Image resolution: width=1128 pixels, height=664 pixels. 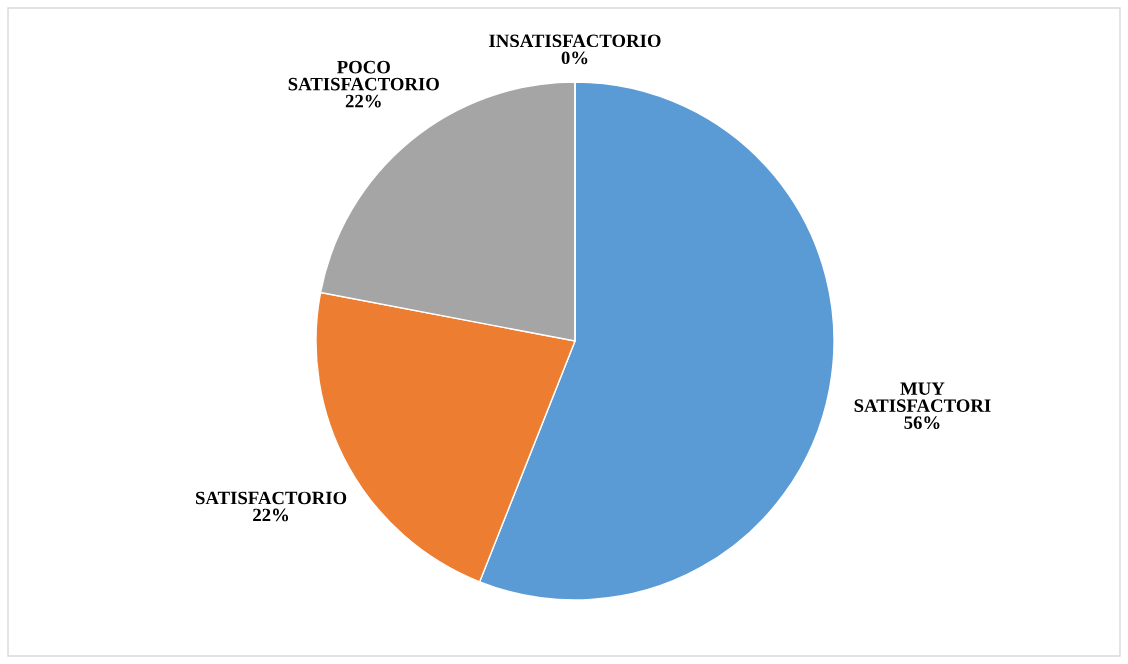 What do you see at coordinates (922, 423) in the screenshot?
I see `data-label: 56%` at bounding box center [922, 423].